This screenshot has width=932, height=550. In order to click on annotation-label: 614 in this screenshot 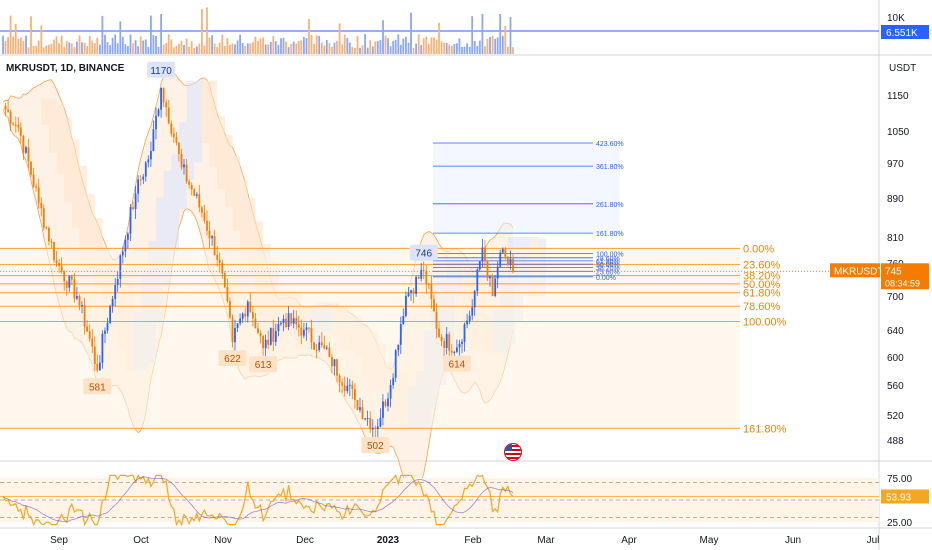, I will do `click(457, 365)`.